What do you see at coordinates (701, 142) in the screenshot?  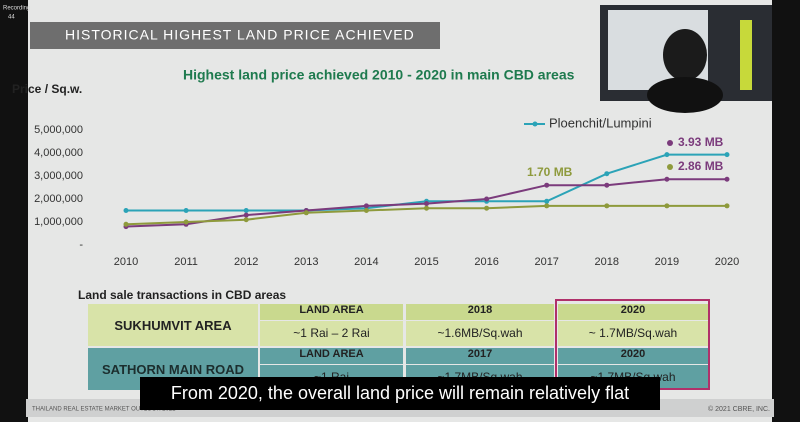 I see `annotation: 3.93 MB` at bounding box center [701, 142].